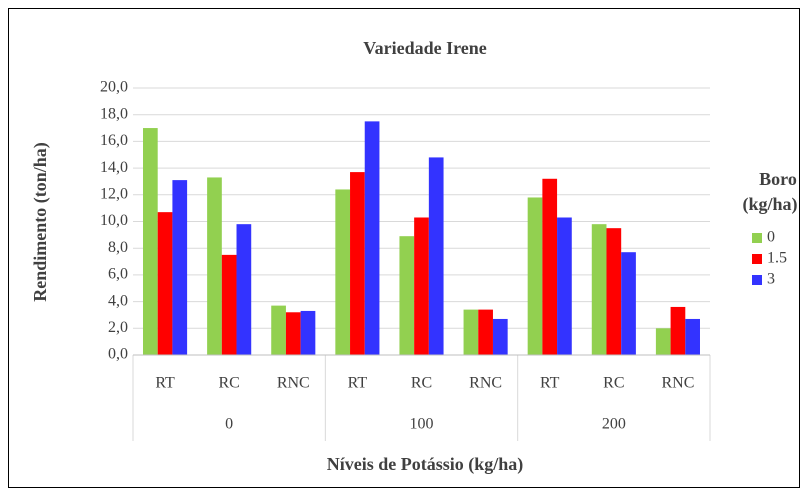 This screenshot has height=493, width=809. What do you see at coordinates (114, 167) in the screenshot?
I see `y-tick-label: 14,0` at bounding box center [114, 167].